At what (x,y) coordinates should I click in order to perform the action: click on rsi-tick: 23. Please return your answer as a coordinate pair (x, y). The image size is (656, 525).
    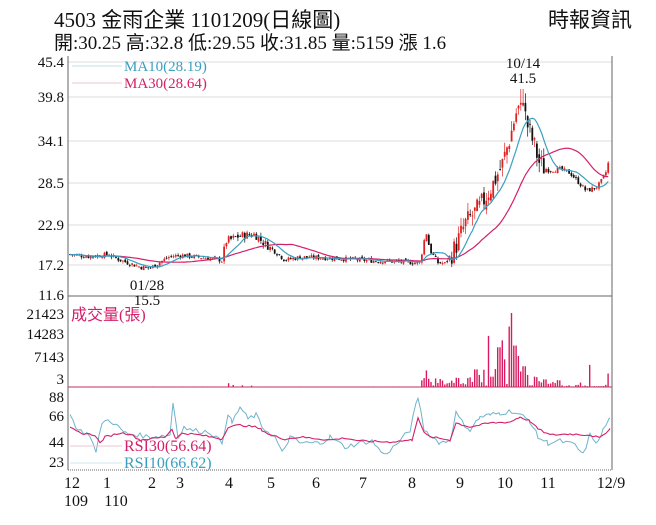
    Looking at the image, I should click on (56, 463).